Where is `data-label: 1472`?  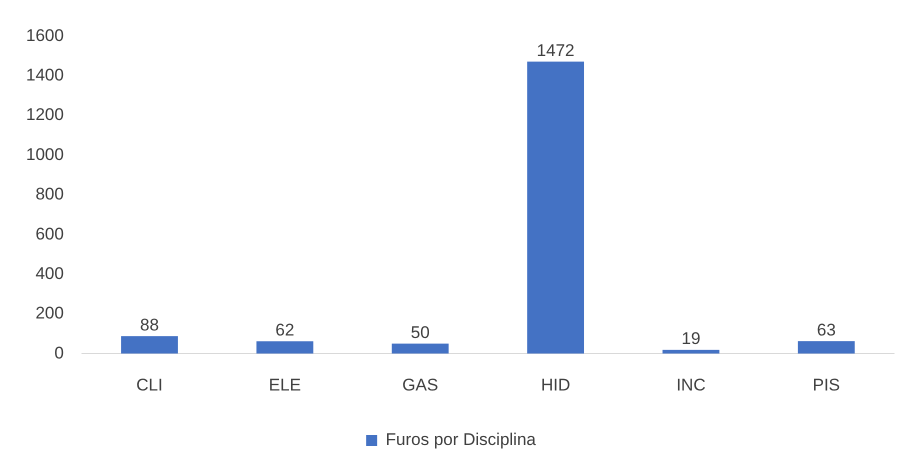
data-label: 1472 is located at coordinates (555, 50).